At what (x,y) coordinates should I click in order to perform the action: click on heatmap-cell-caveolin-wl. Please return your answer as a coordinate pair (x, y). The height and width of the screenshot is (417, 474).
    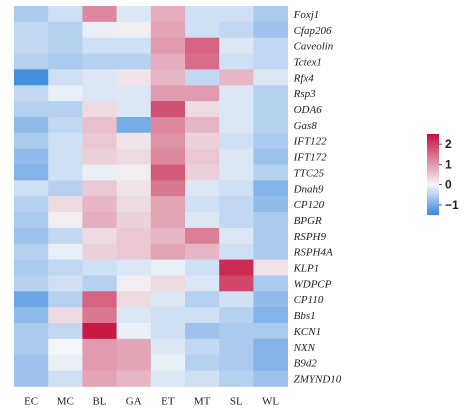
    Looking at the image, I should click on (270, 45).